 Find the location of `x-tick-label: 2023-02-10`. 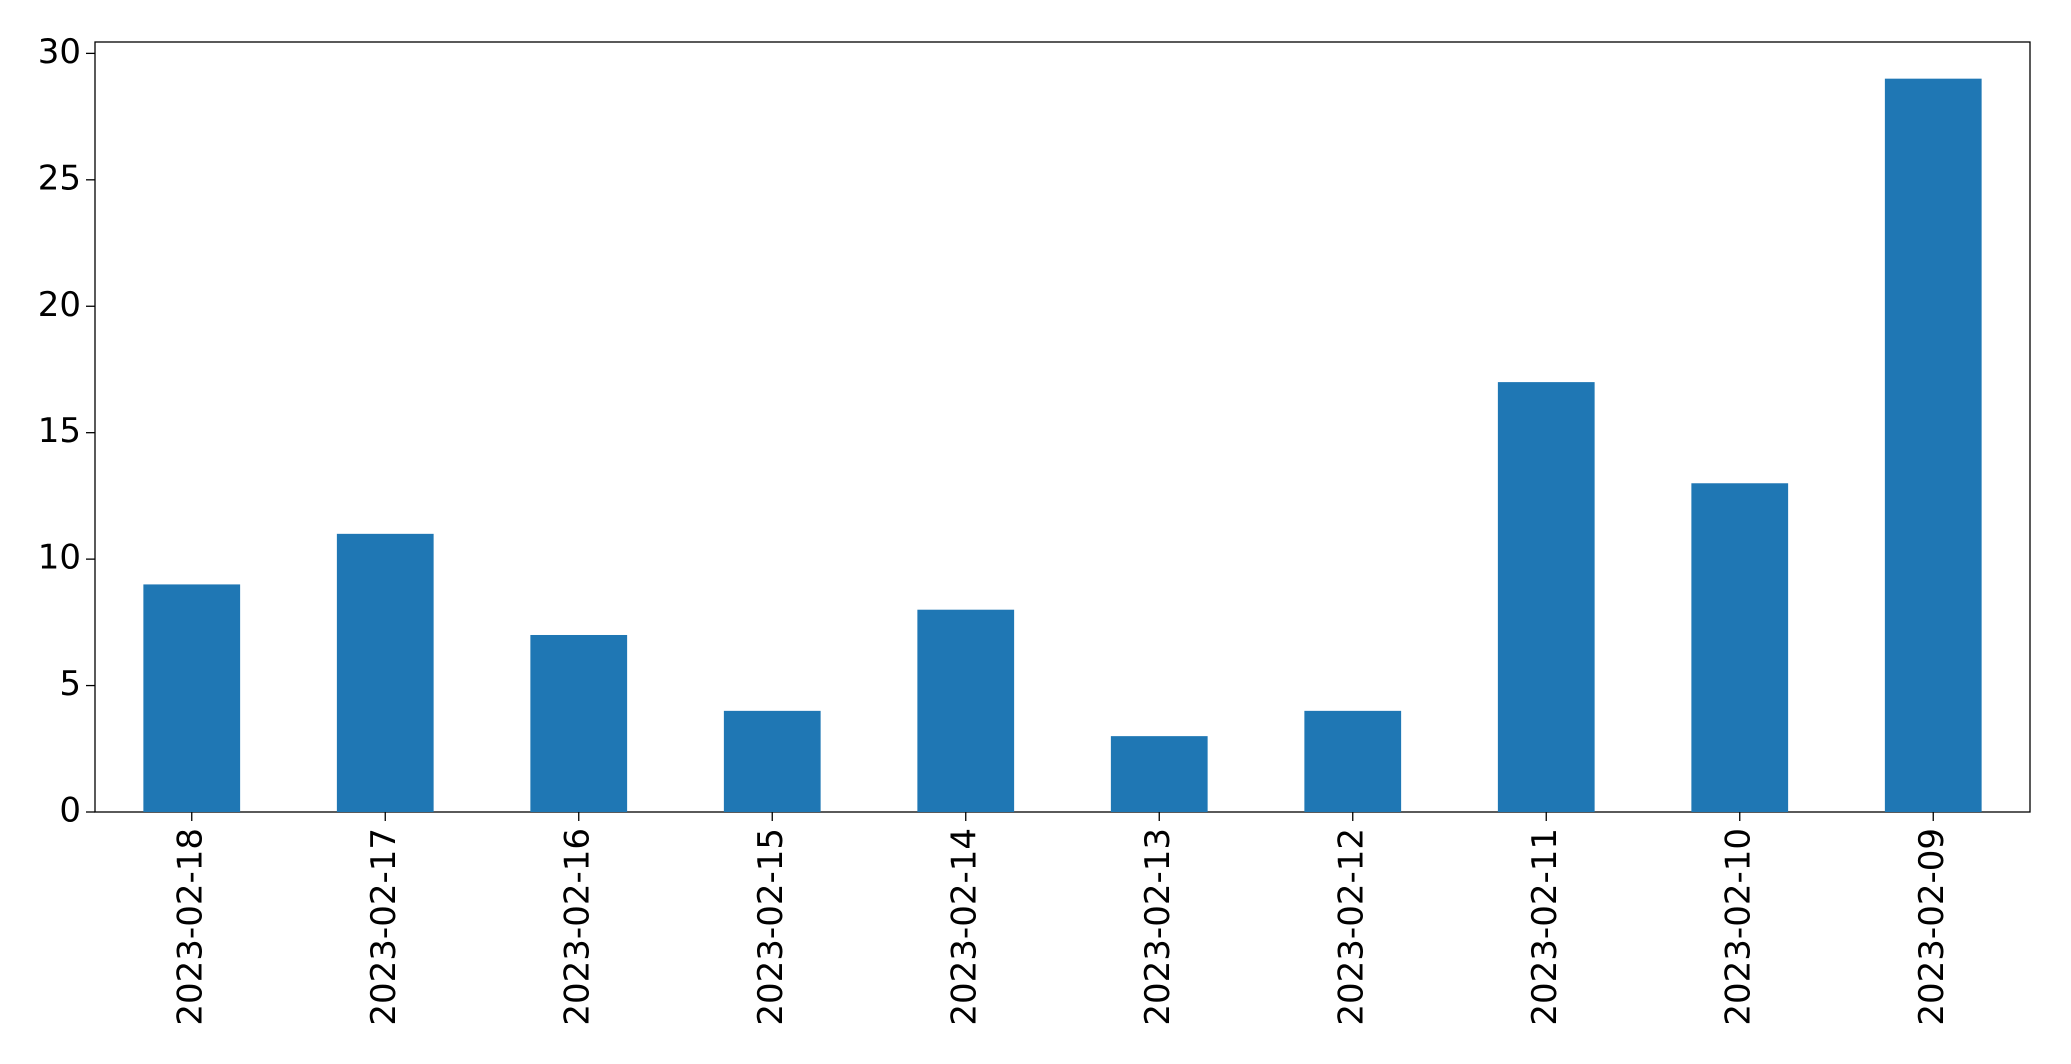

x-tick-label: 2023-02-10 is located at coordinates (1738, 927).